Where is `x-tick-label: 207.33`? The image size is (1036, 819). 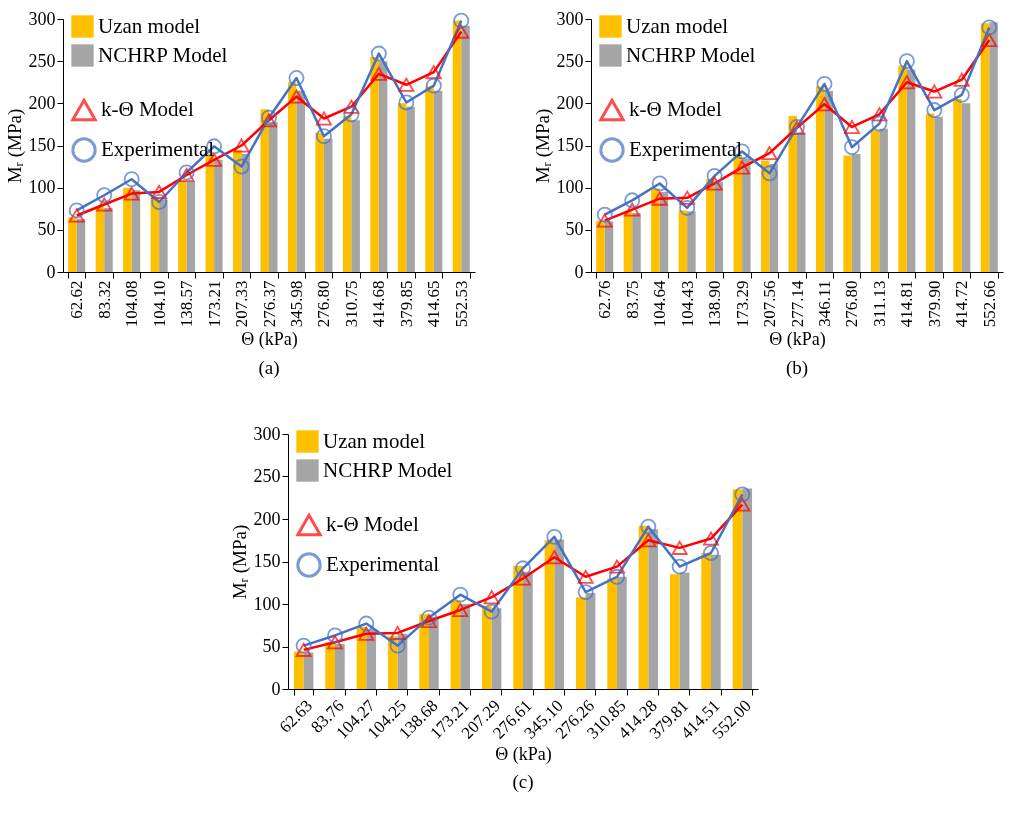 x-tick-label: 207.33 is located at coordinates (242, 304).